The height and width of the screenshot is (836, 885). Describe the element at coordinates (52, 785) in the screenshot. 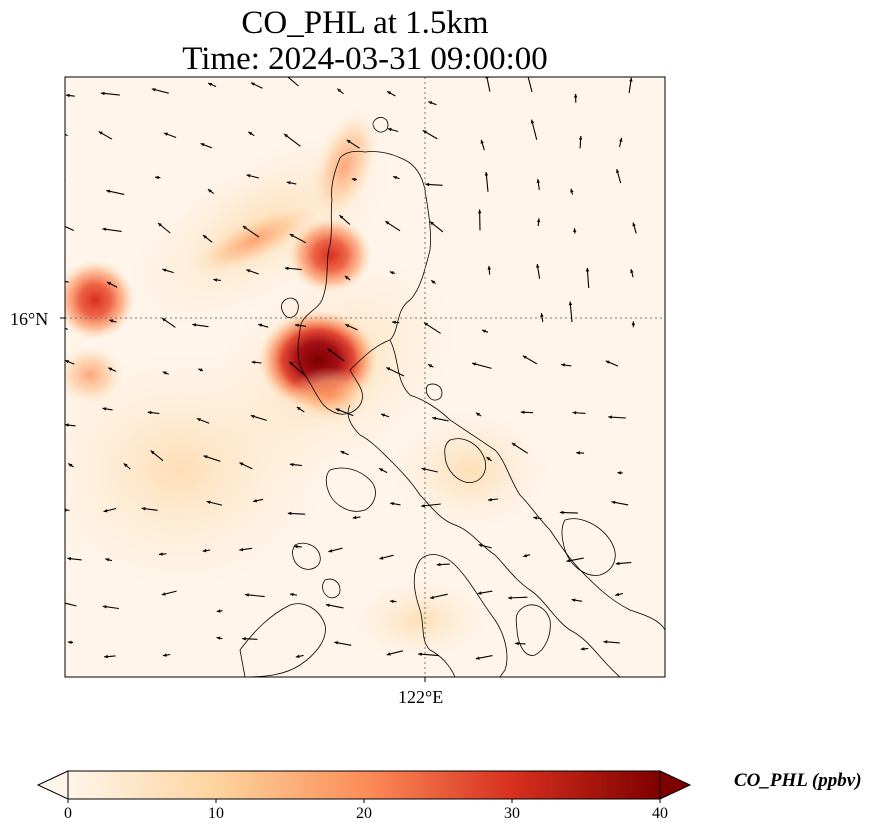

I see `colorbar-extend-min` at that location.